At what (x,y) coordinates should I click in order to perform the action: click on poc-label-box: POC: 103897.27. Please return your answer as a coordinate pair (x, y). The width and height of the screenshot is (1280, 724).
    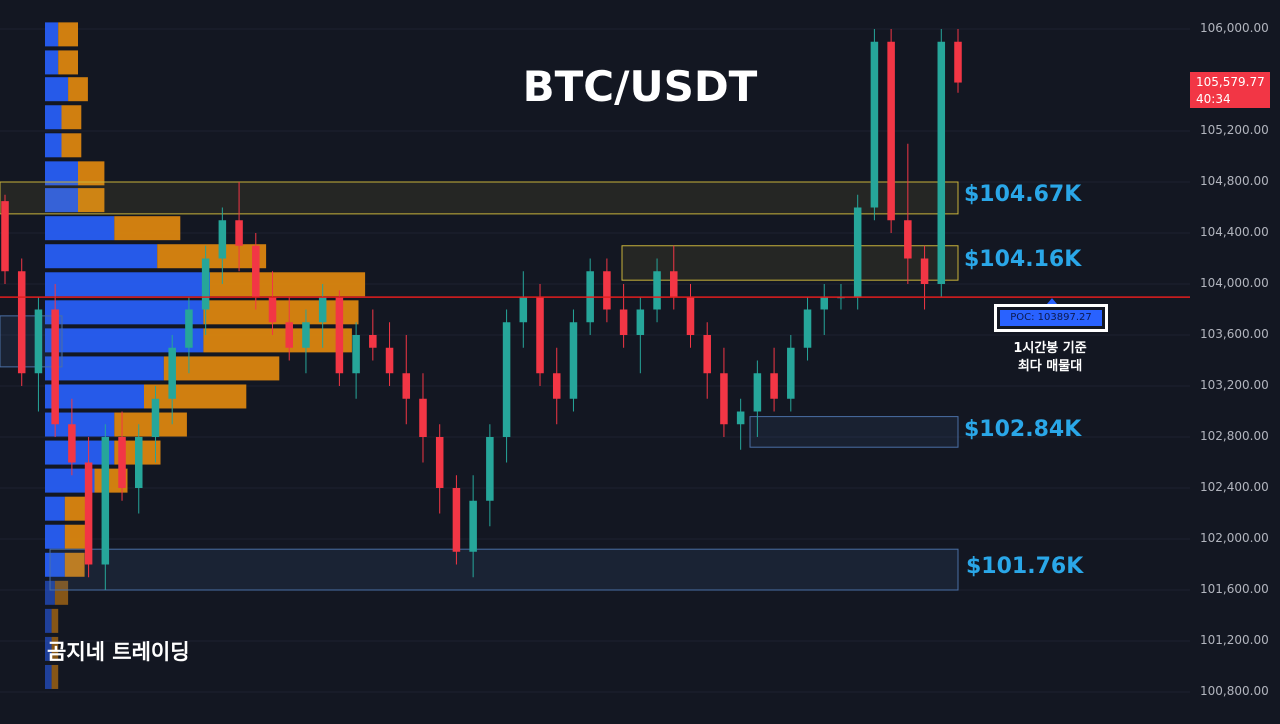
    Looking at the image, I should click on (1051, 318).